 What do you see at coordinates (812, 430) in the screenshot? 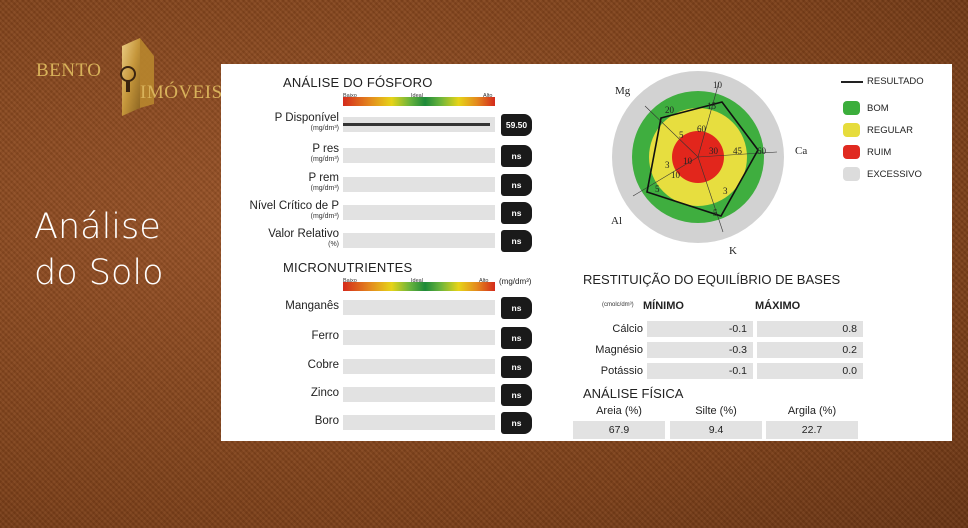
I see `physical-col-value: 22.7` at bounding box center [812, 430].